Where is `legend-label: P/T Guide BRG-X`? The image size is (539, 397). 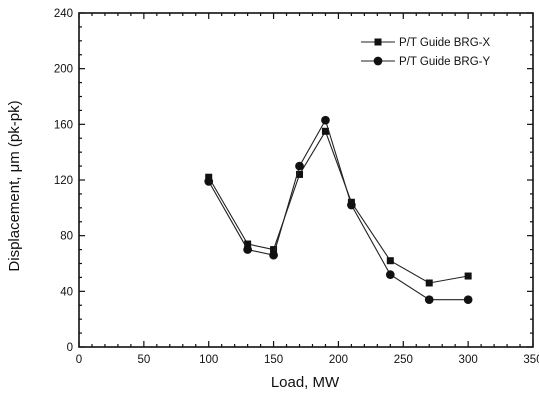
legend-label: P/T Guide BRG-X is located at coordinates (445, 43).